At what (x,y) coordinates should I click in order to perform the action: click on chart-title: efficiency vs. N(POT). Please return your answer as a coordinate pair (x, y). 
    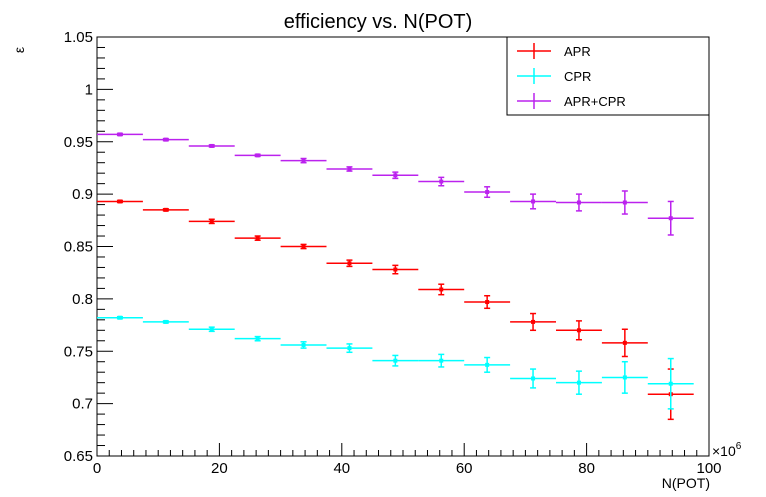
    Looking at the image, I should click on (378, 22).